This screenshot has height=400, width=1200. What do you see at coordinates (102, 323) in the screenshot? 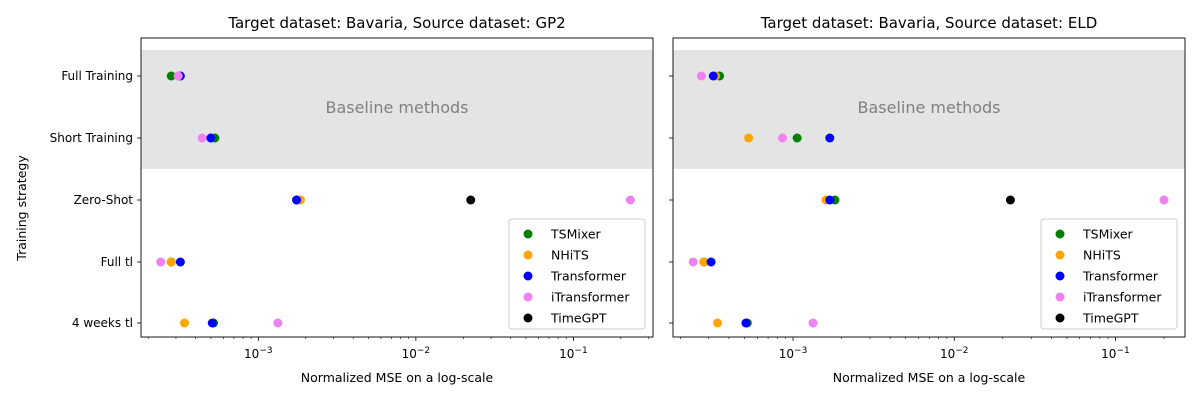
I see `y-tick-label-4-weeks-tl: 4 weeks tl` at bounding box center [102, 323].